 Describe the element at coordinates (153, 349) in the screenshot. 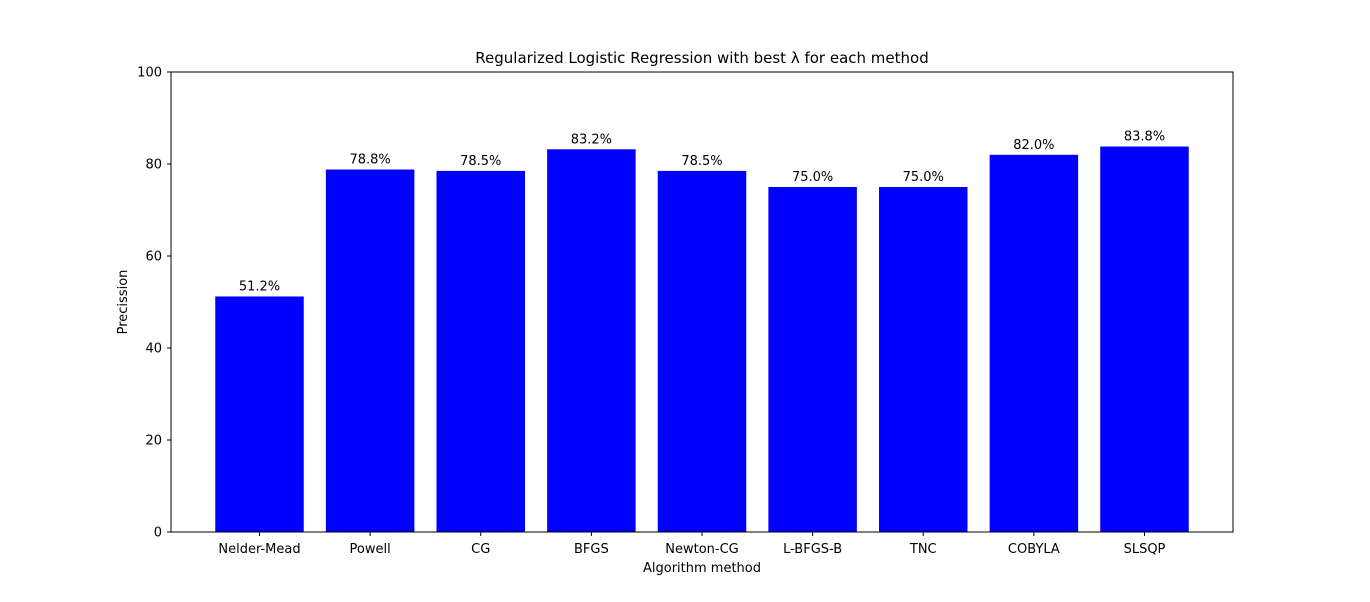

I see `y-tick-label: 40` at that location.